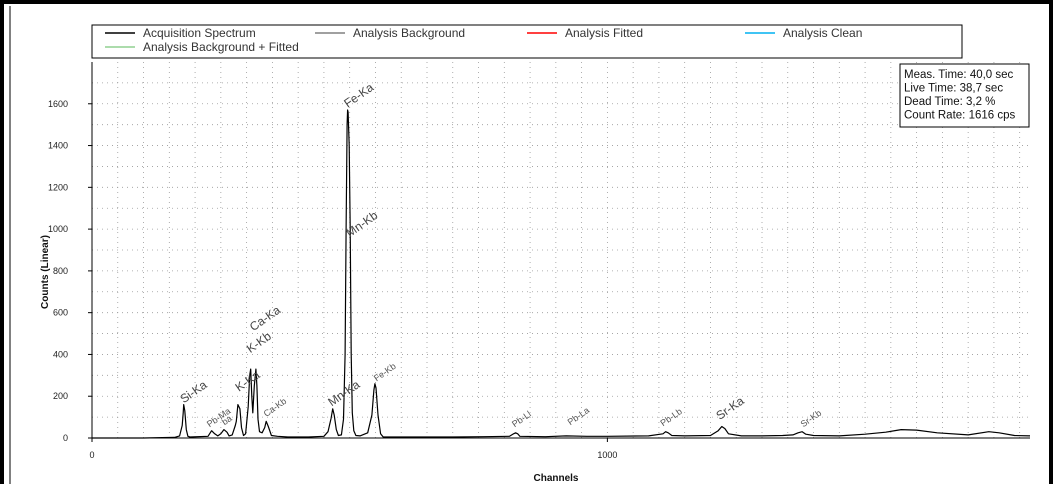  Describe the element at coordinates (578, 416) in the screenshot. I see `peak-label: Pb-La` at that location.